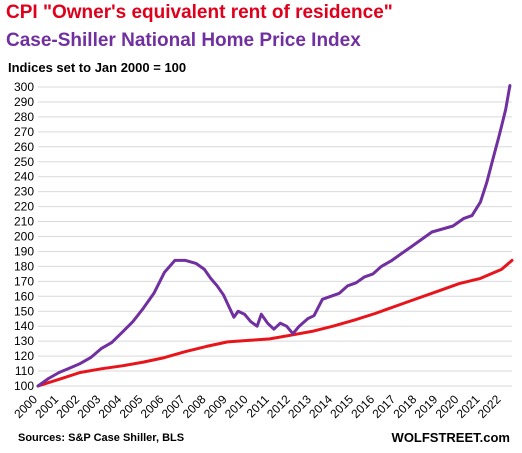 The height and width of the screenshot is (453, 522). Describe the element at coordinates (24, 192) in the screenshot. I see `y-tick-label: 230` at that location.